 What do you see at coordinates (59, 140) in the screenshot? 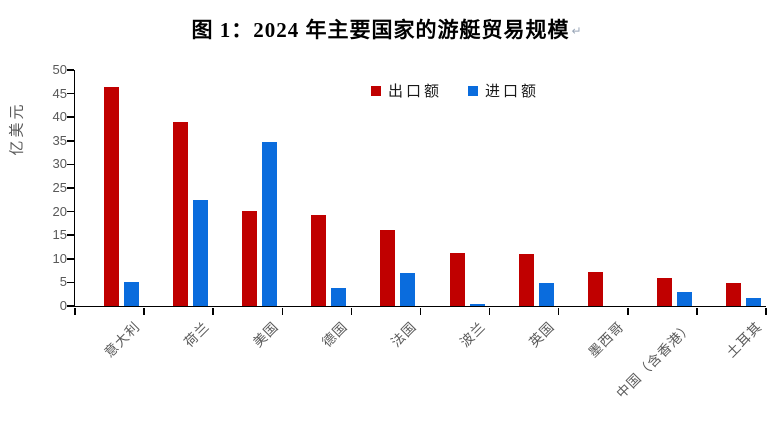
I see `y-tick-label: 35` at bounding box center [59, 140].